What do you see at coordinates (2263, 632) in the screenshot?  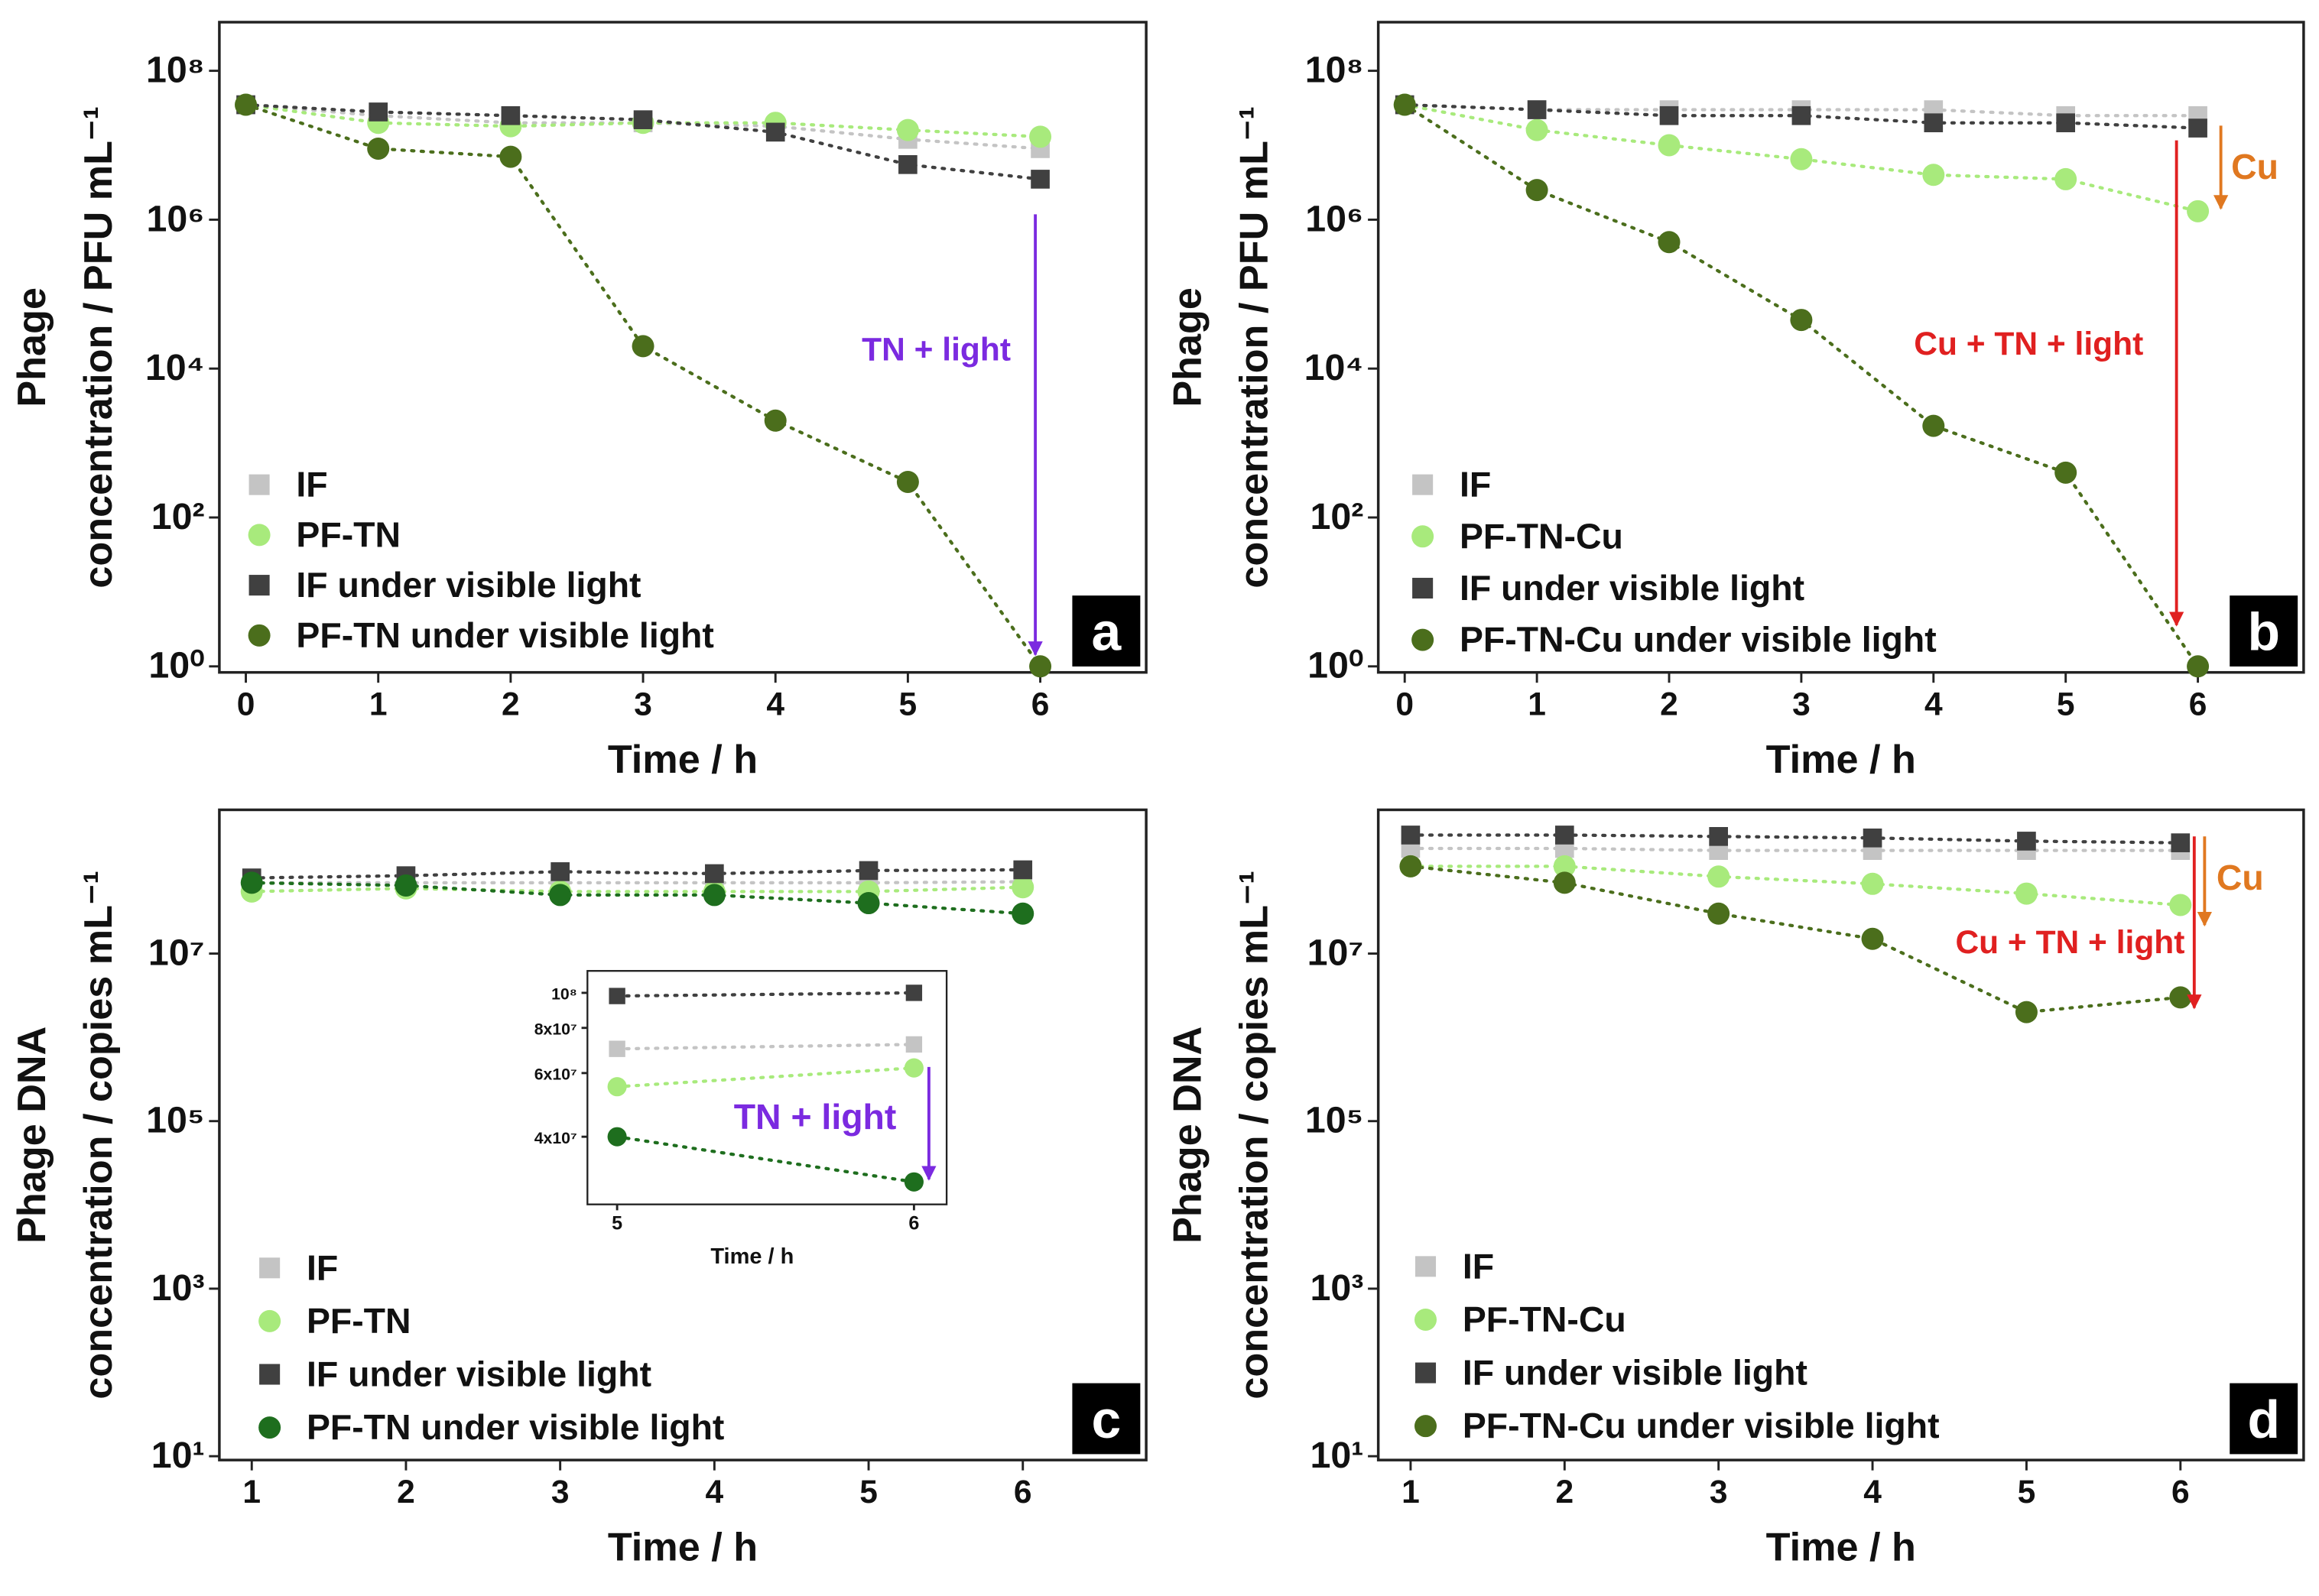 I see `panel-label: b` at bounding box center [2263, 632].